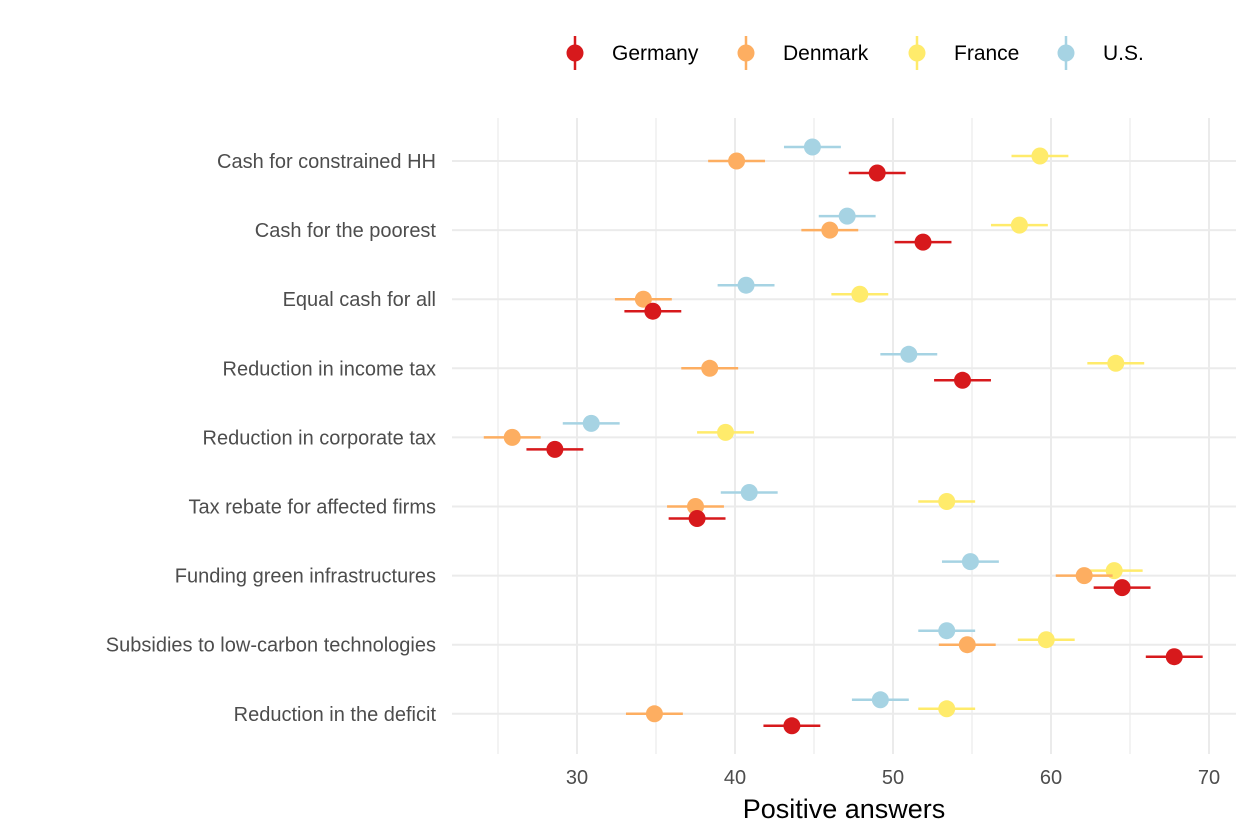 The image size is (1250, 838). What do you see at coordinates (346, 231) in the screenshot?
I see `category-label-cash-for-the-poorest: Cash for the poorest` at bounding box center [346, 231].